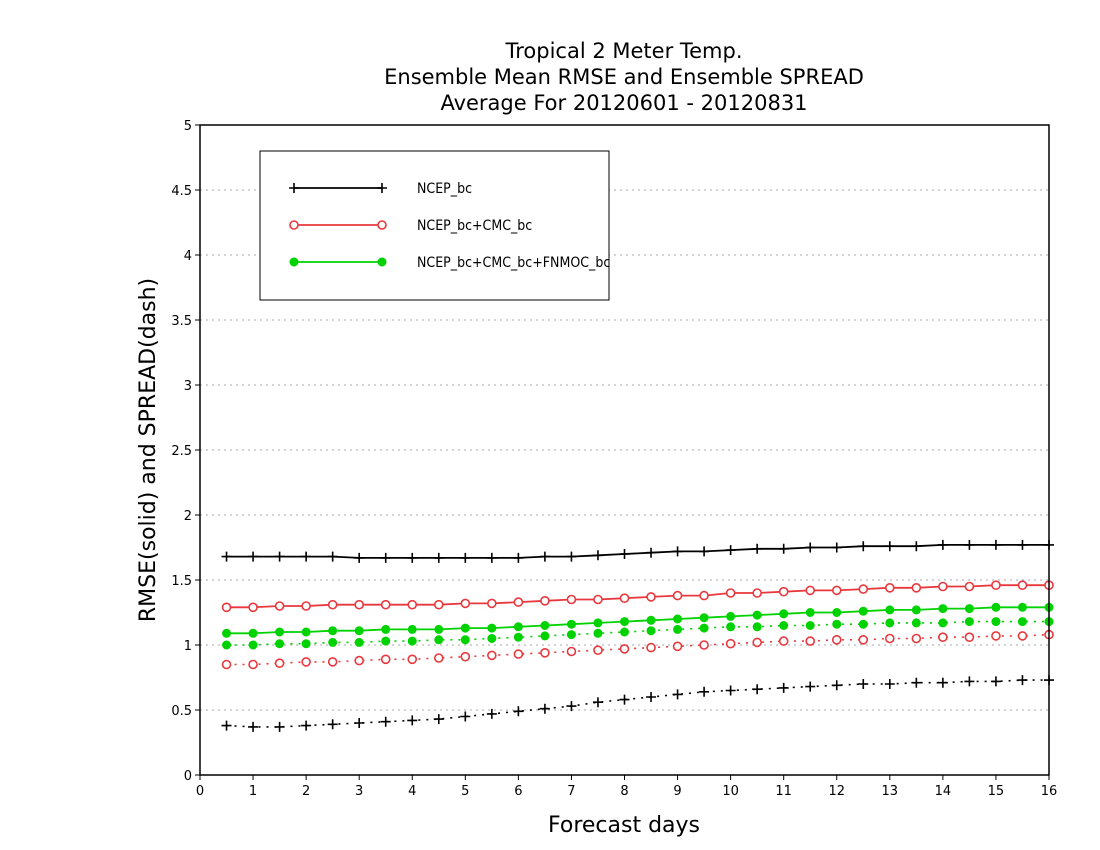 The height and width of the screenshot is (850, 1100). What do you see at coordinates (382, 188) in the screenshot?
I see `legend-marker-ncep-bc` at bounding box center [382, 188].